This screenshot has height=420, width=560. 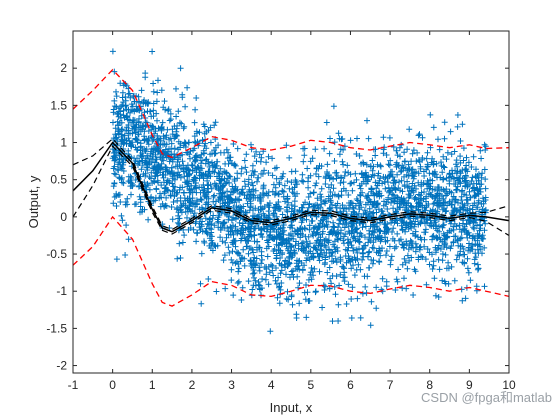 I want to click on x-axis-label: Input, x, so click(x=291, y=407).